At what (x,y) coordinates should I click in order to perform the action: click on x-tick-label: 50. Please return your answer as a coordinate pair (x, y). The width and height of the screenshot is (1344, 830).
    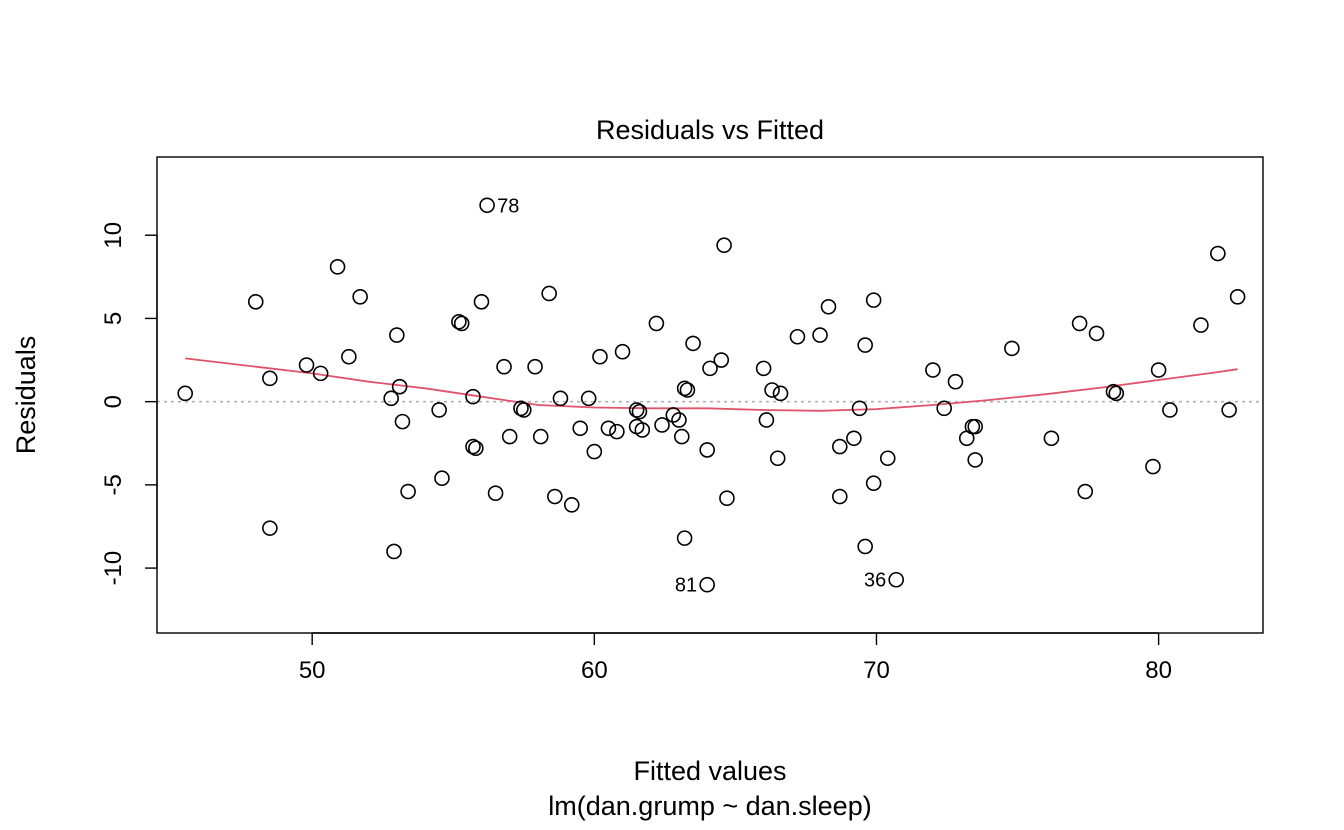
    Looking at the image, I should click on (312, 670).